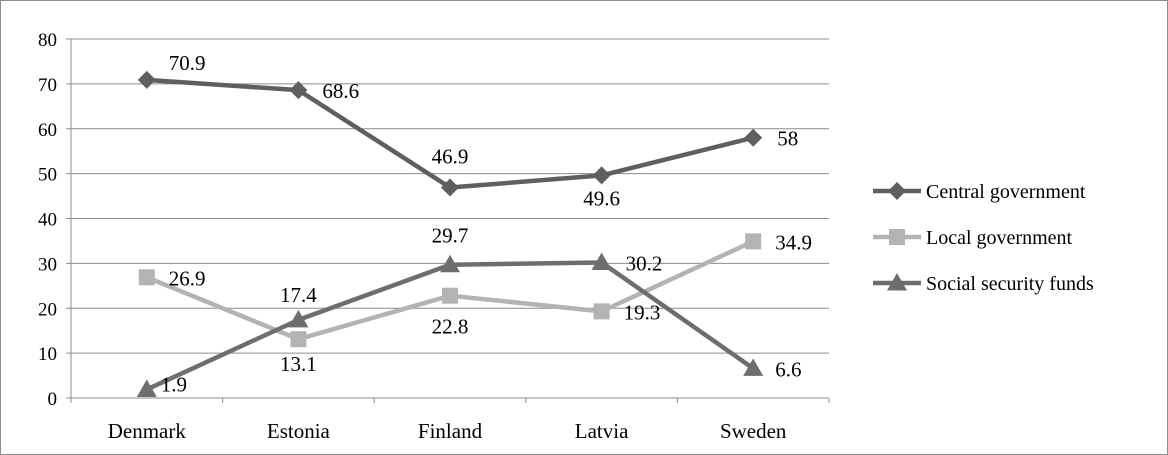  Describe the element at coordinates (644, 263) in the screenshot. I see `data-label: 30.2` at that location.